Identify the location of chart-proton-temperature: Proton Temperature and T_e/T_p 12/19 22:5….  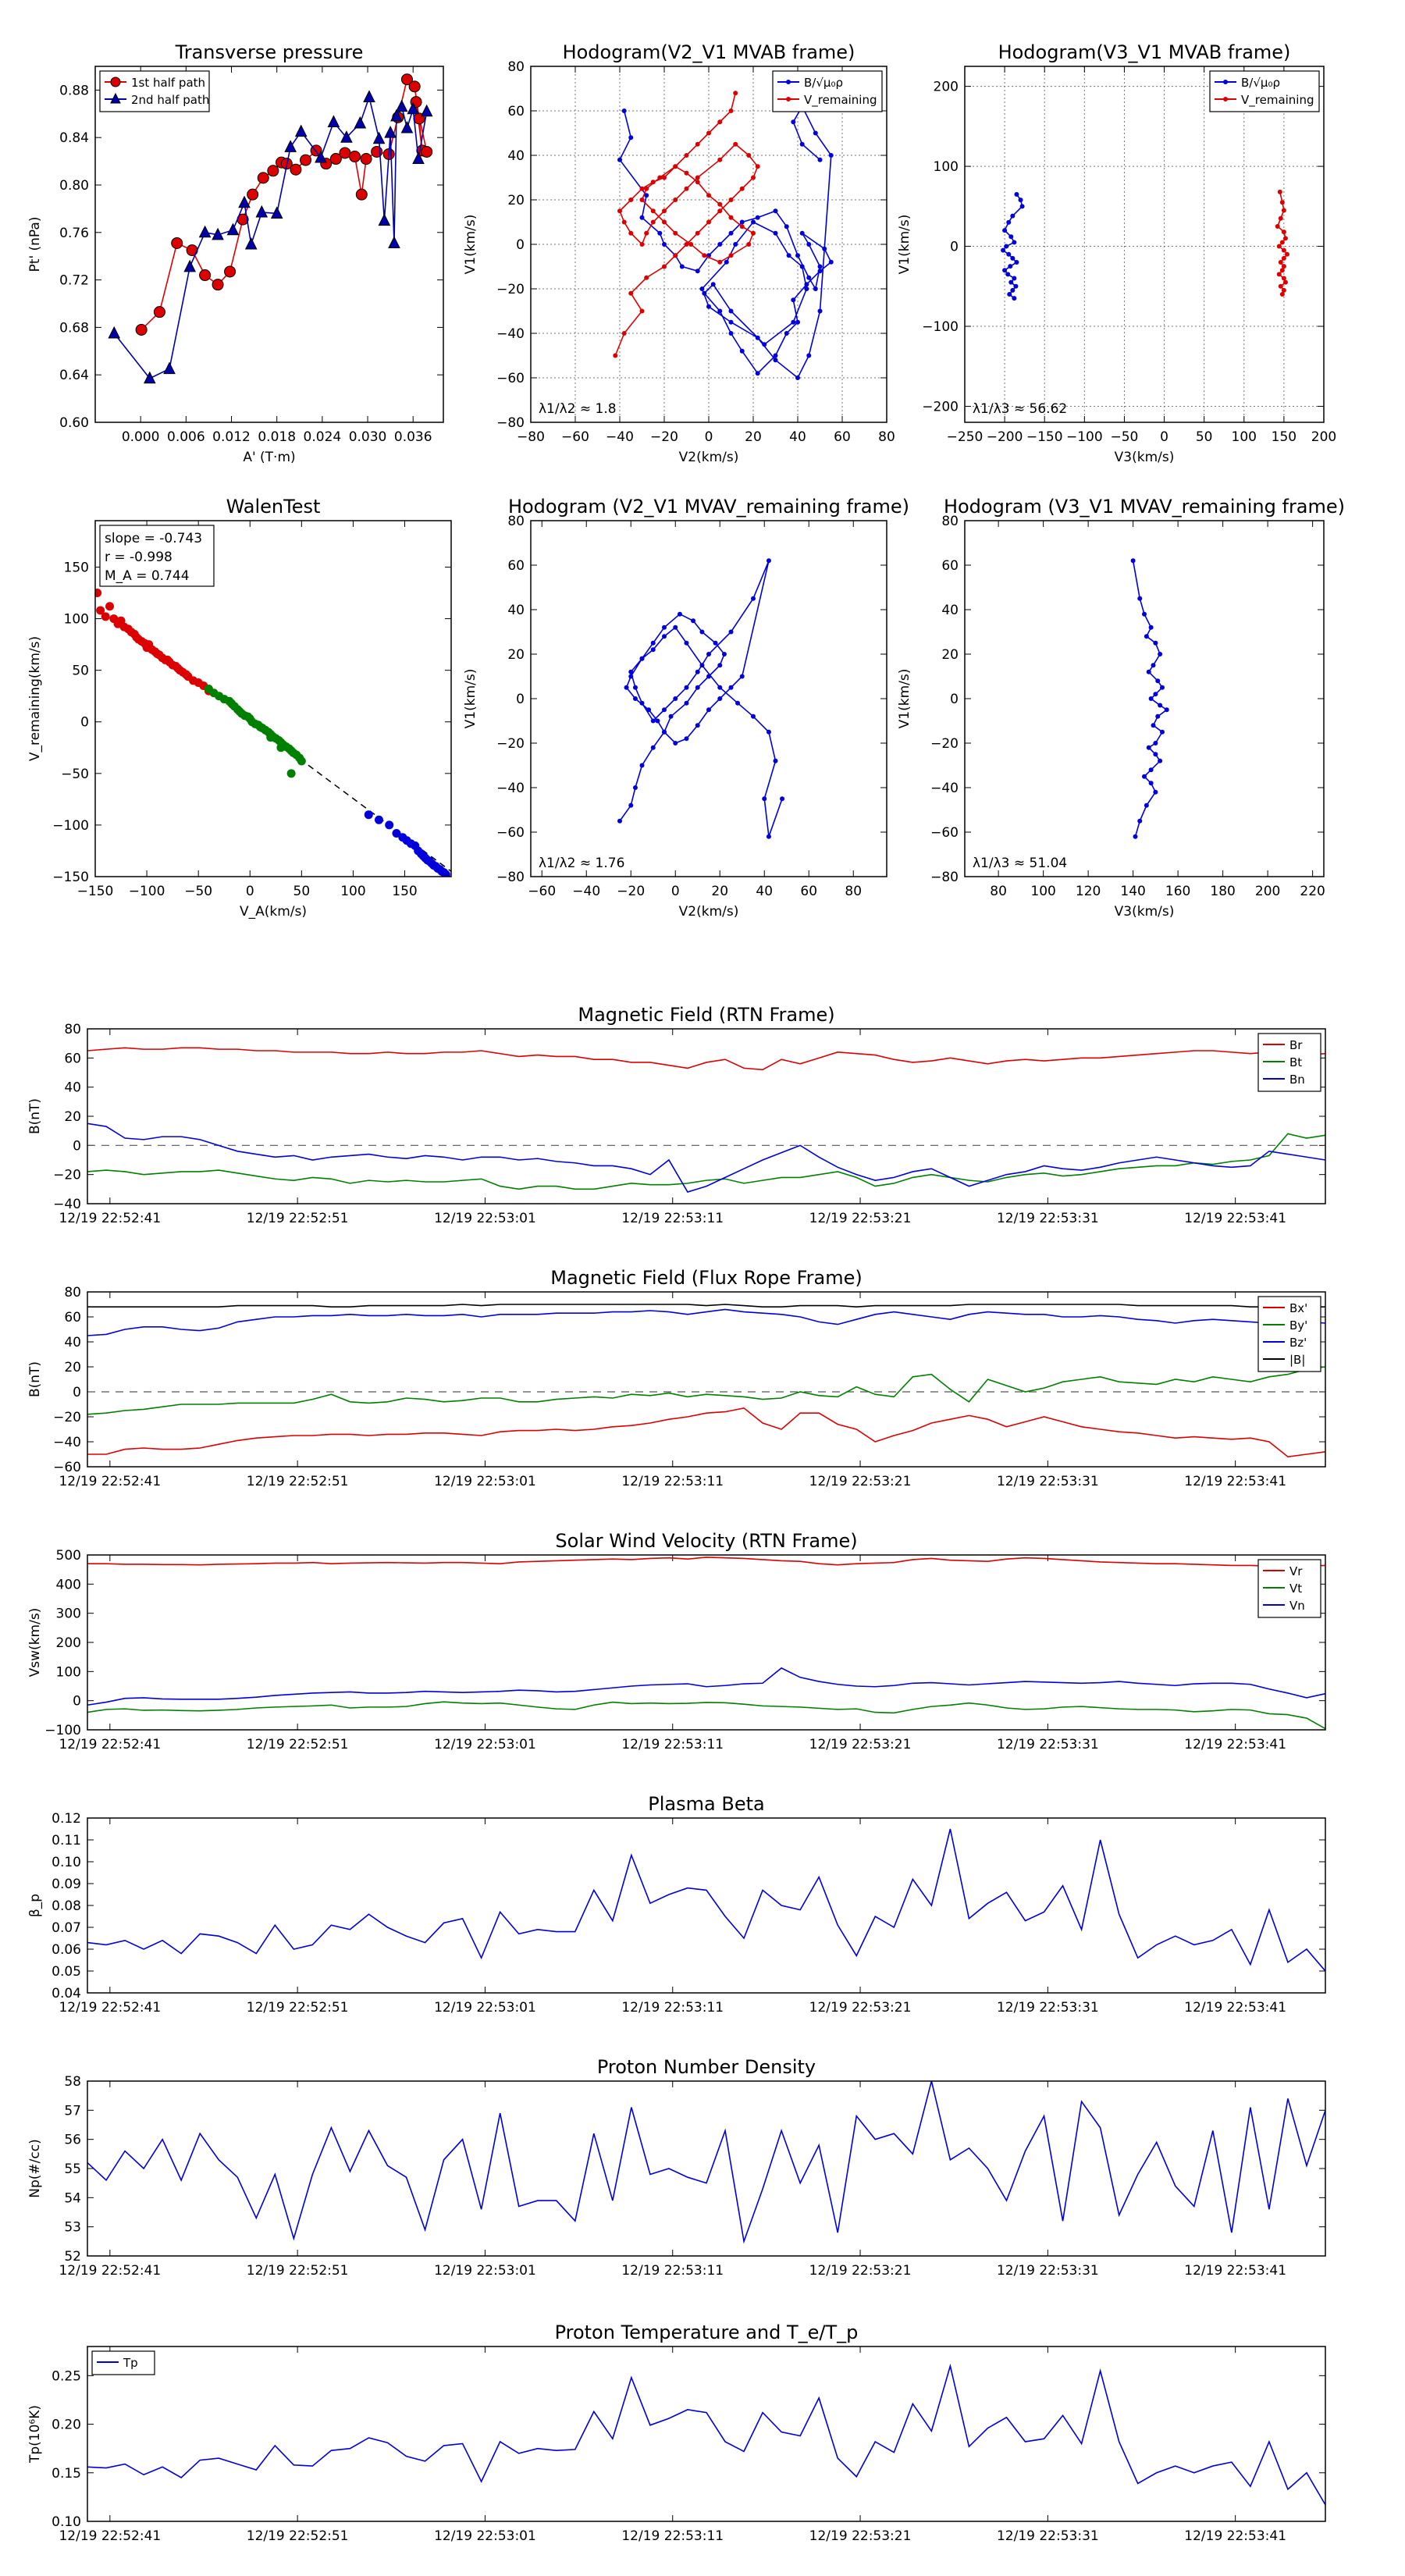
(677, 2433).